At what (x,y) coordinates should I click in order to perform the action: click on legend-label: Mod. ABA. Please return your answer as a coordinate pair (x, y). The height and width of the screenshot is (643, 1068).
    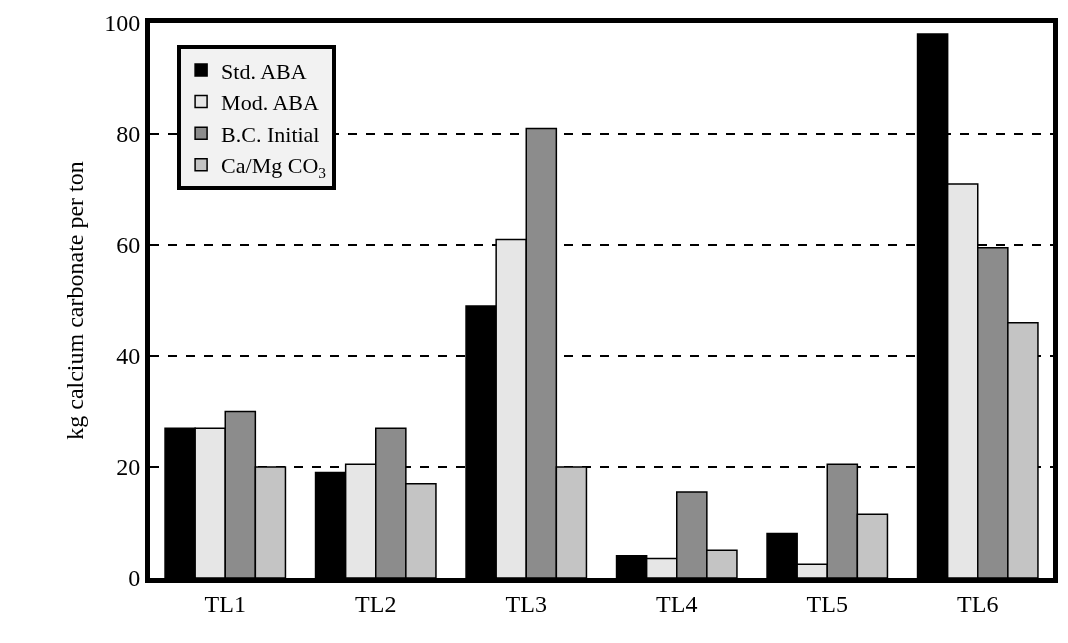
    Looking at the image, I should click on (270, 103).